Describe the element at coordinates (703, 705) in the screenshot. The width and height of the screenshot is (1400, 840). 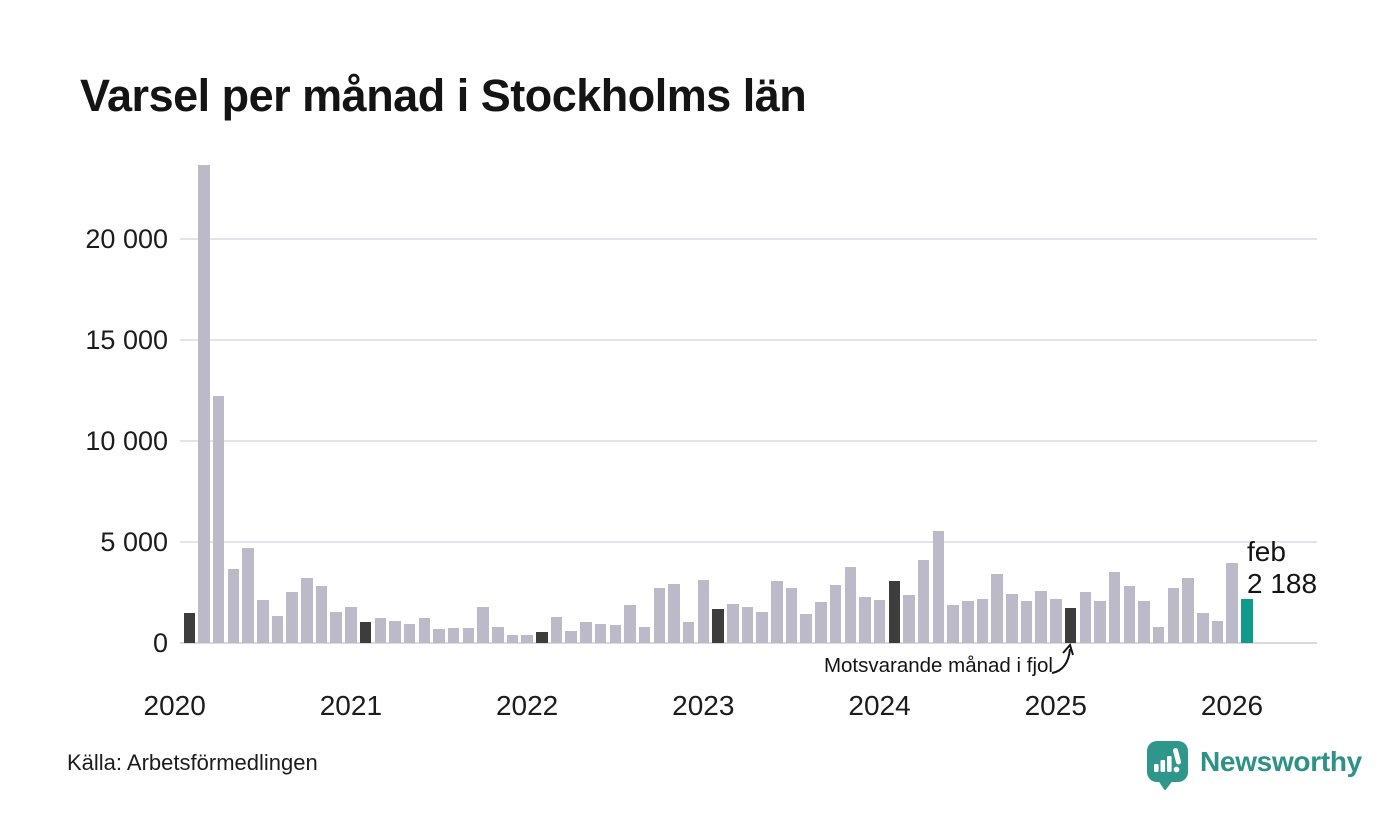
I see `x-axis-year-label: 2023` at that location.